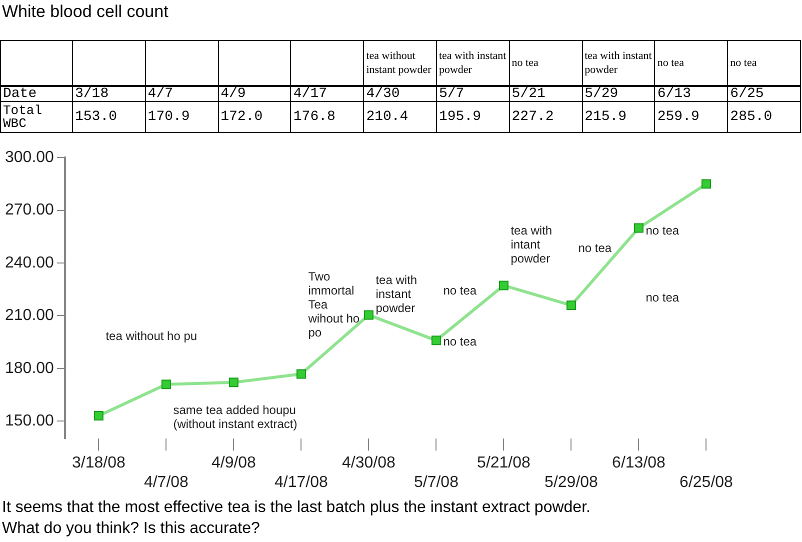  What do you see at coordinates (764, 94) in the screenshot?
I see `text: 6/25` at bounding box center [764, 94].